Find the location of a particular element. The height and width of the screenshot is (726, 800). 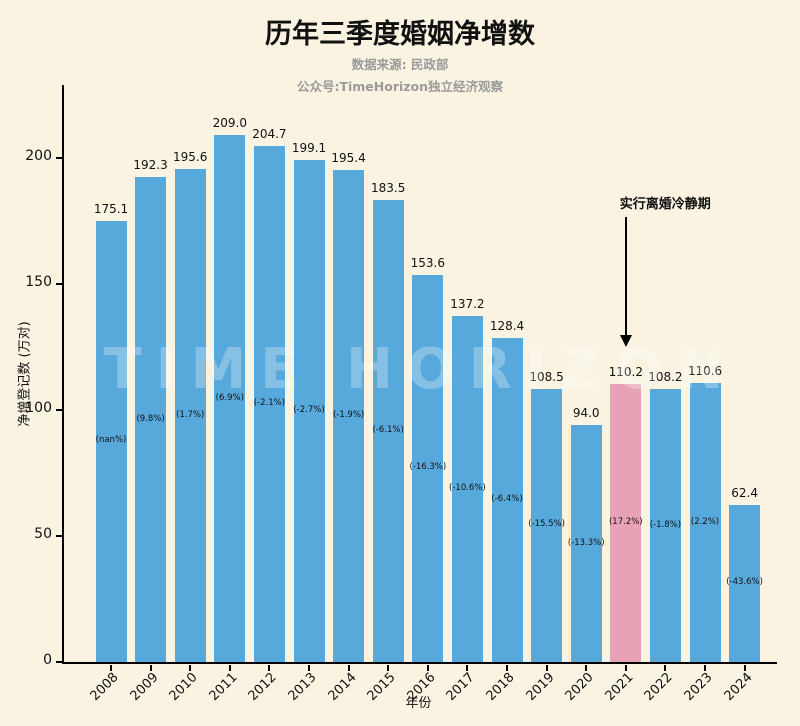

bar-pct-label: (-43.6%) is located at coordinates (744, 582).